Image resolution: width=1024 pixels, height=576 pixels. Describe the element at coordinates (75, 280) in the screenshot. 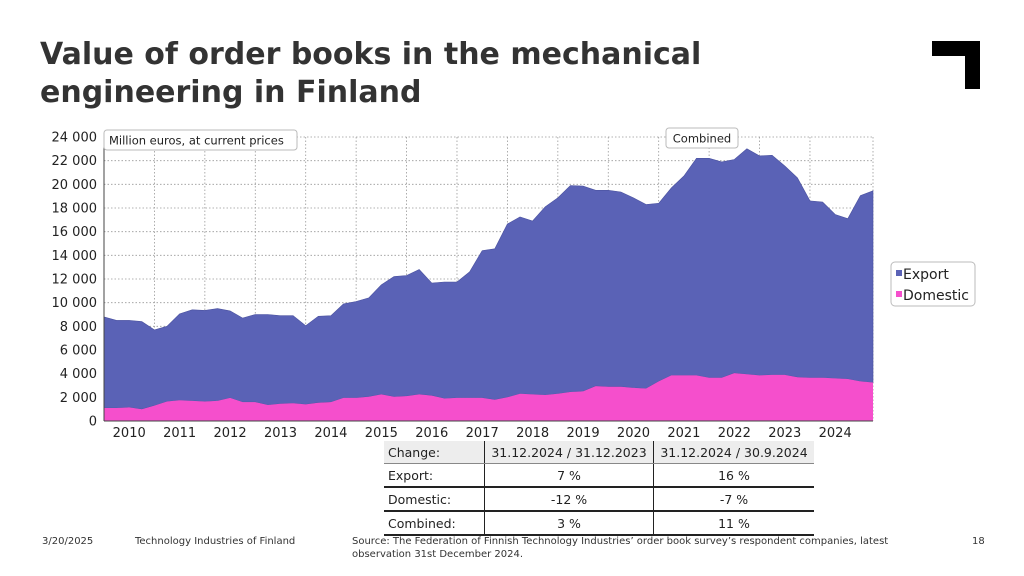

I see `y-tick-label: 12 000` at that location.